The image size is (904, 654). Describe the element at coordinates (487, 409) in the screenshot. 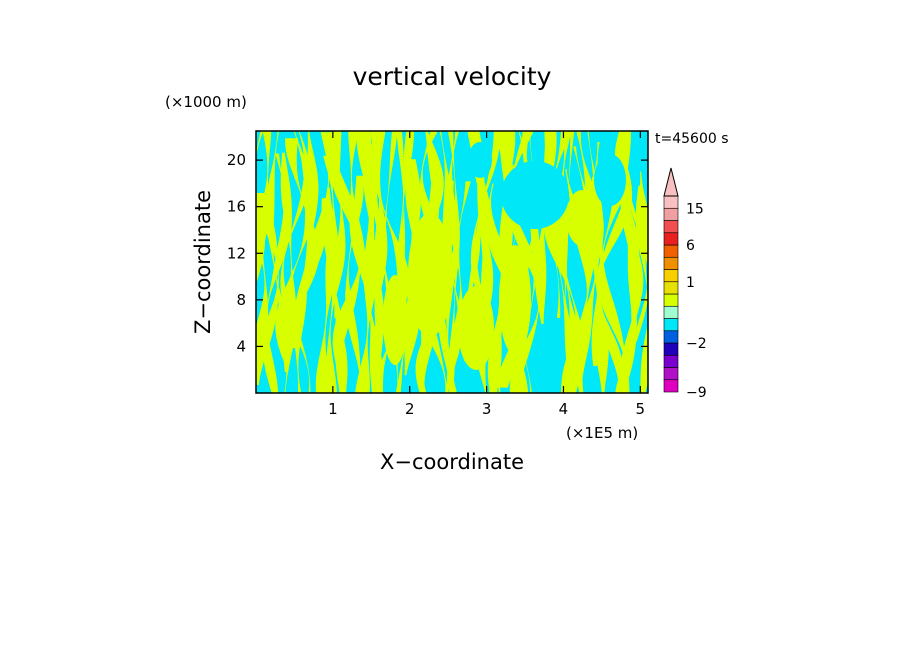

I see `x-tick-label: 3` at that location.